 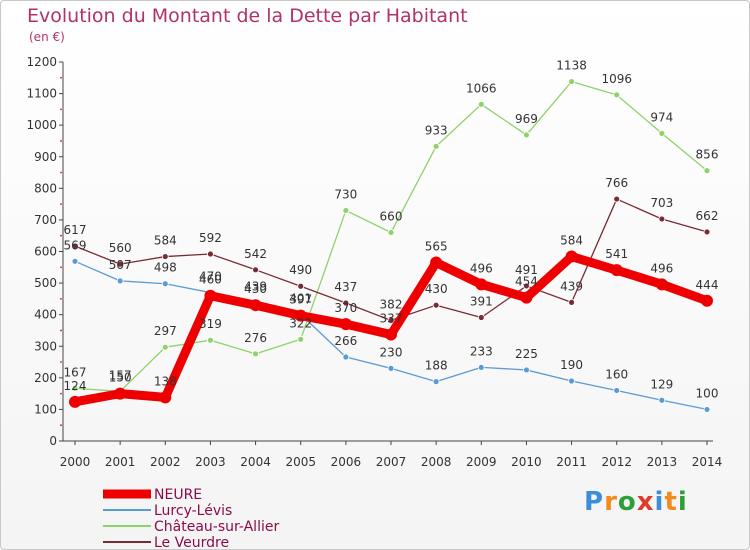 I want to click on legend-label: Château-sur-Allier, so click(x=216, y=527).